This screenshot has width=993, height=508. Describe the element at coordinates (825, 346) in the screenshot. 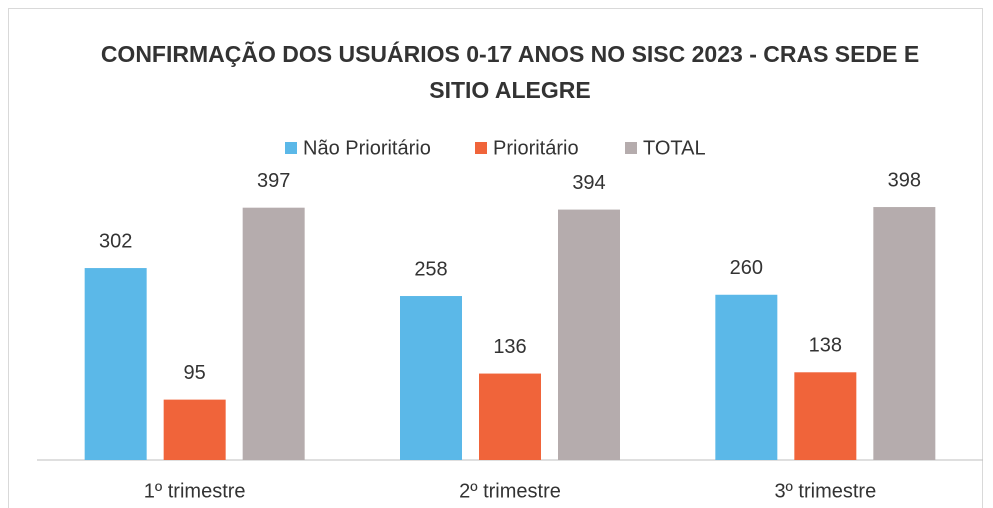

I see `data-label: 138` at that location.